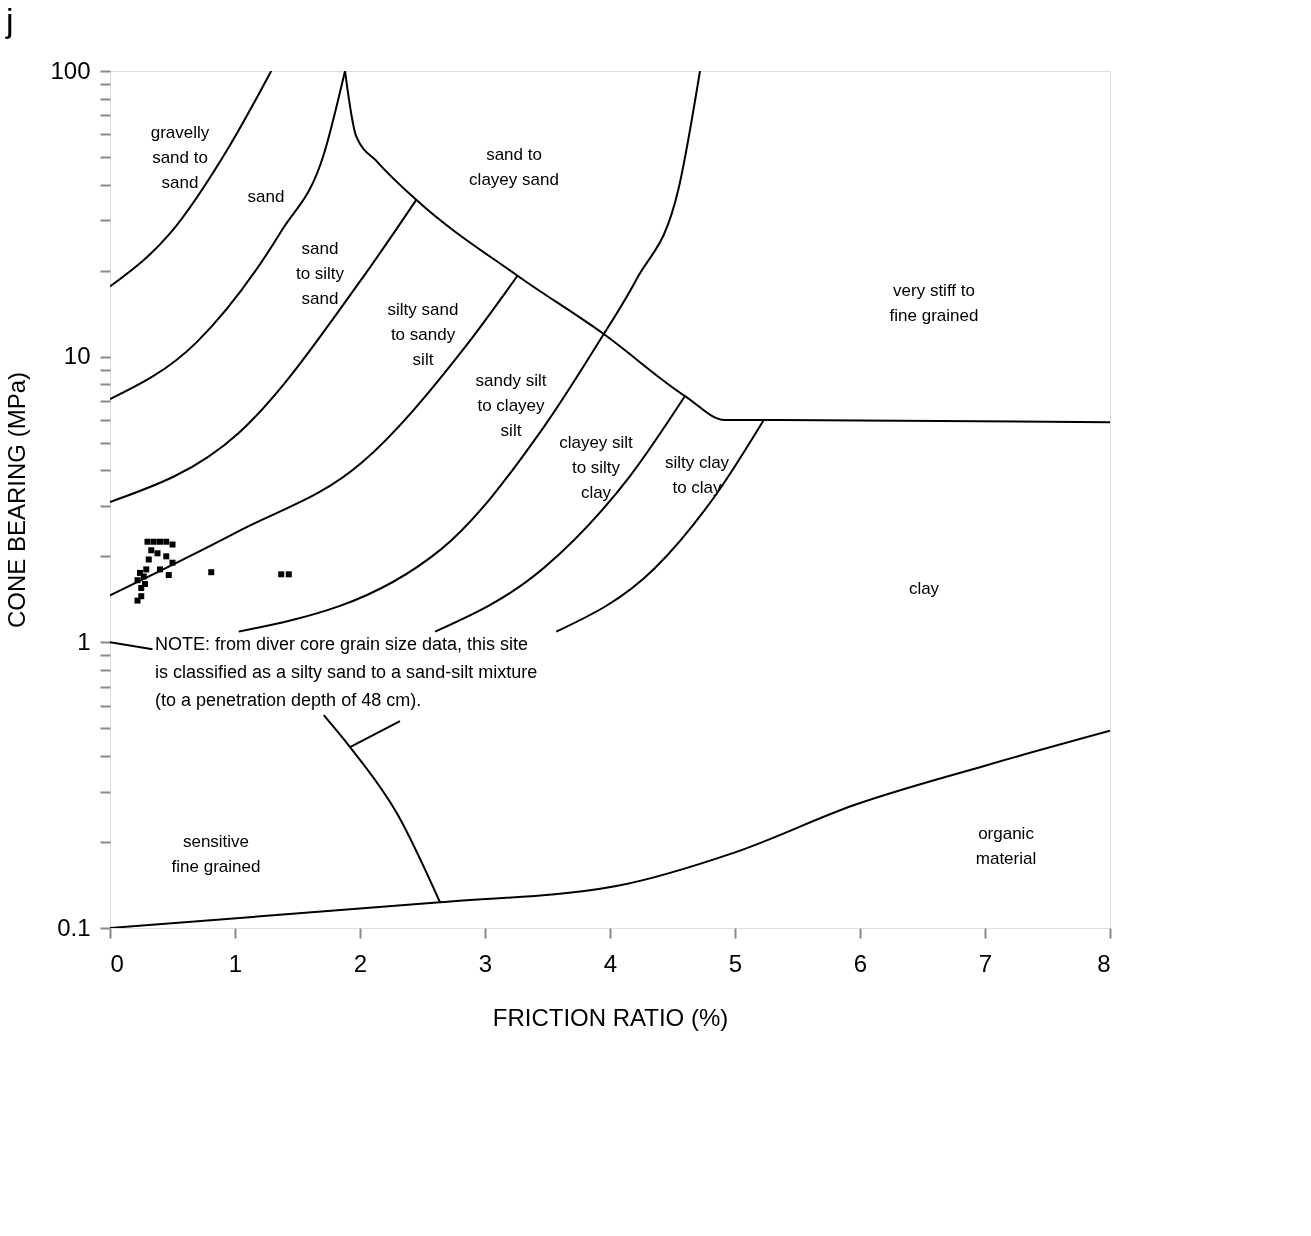  I want to click on y-tick-label: 0.1, so click(74, 927).